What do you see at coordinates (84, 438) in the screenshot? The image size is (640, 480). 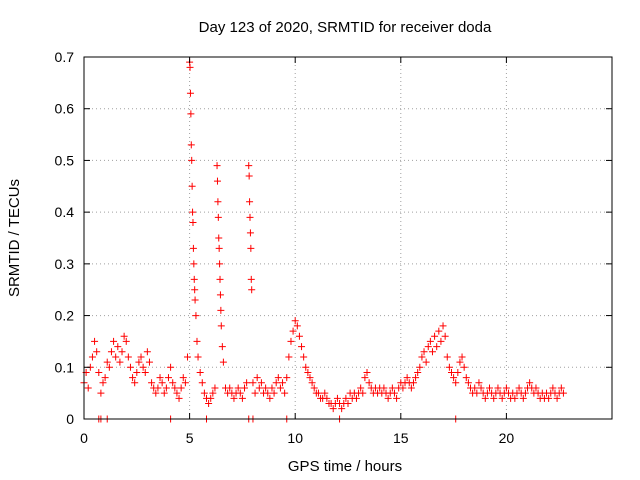 I see `x-tick-label: 0` at bounding box center [84, 438].